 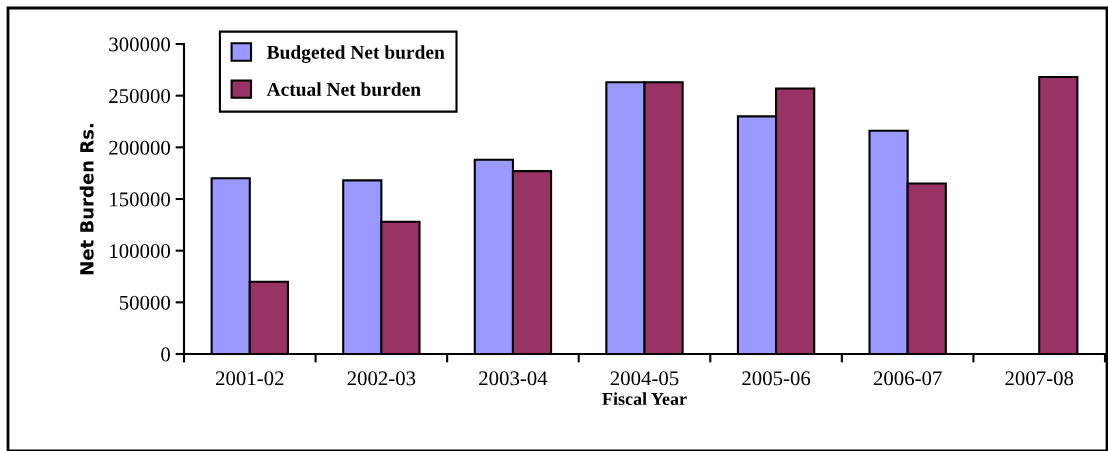 What do you see at coordinates (644, 399) in the screenshot?
I see `x-axis-title: Fiscal Year` at bounding box center [644, 399].